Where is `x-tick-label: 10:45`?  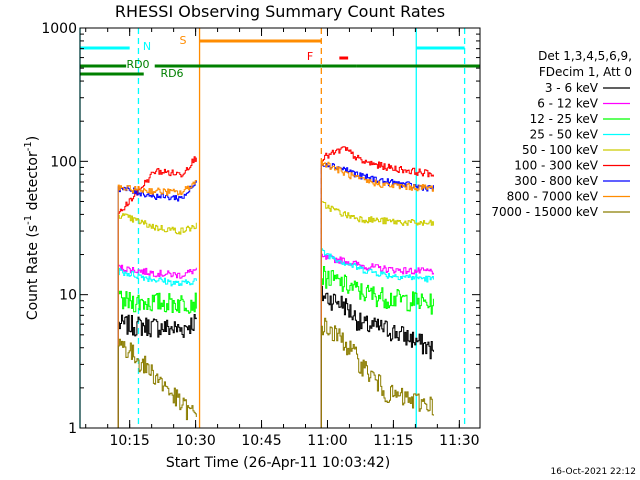 x-tick-label: 10:45 is located at coordinates (261, 441).